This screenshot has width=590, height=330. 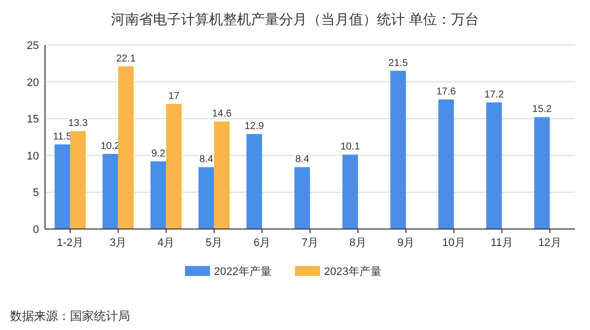 What do you see at coordinates (350, 147) in the screenshot?
I see `data-label: 10.1` at bounding box center [350, 147].